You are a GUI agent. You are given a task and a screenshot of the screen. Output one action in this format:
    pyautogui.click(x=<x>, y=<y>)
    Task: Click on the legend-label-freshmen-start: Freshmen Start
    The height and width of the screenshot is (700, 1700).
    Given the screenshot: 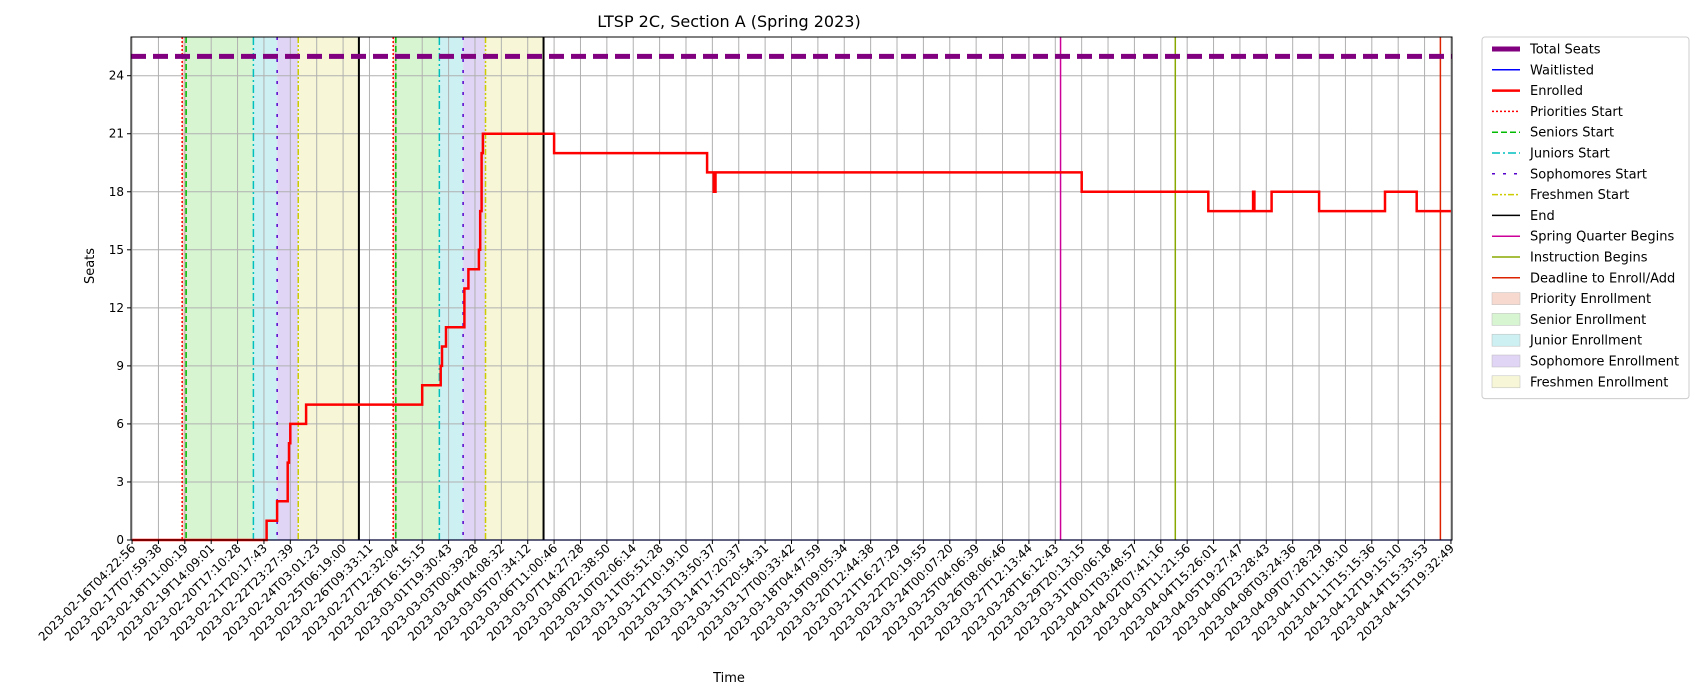 What is the action you would take?
    pyautogui.click(x=1579, y=195)
    